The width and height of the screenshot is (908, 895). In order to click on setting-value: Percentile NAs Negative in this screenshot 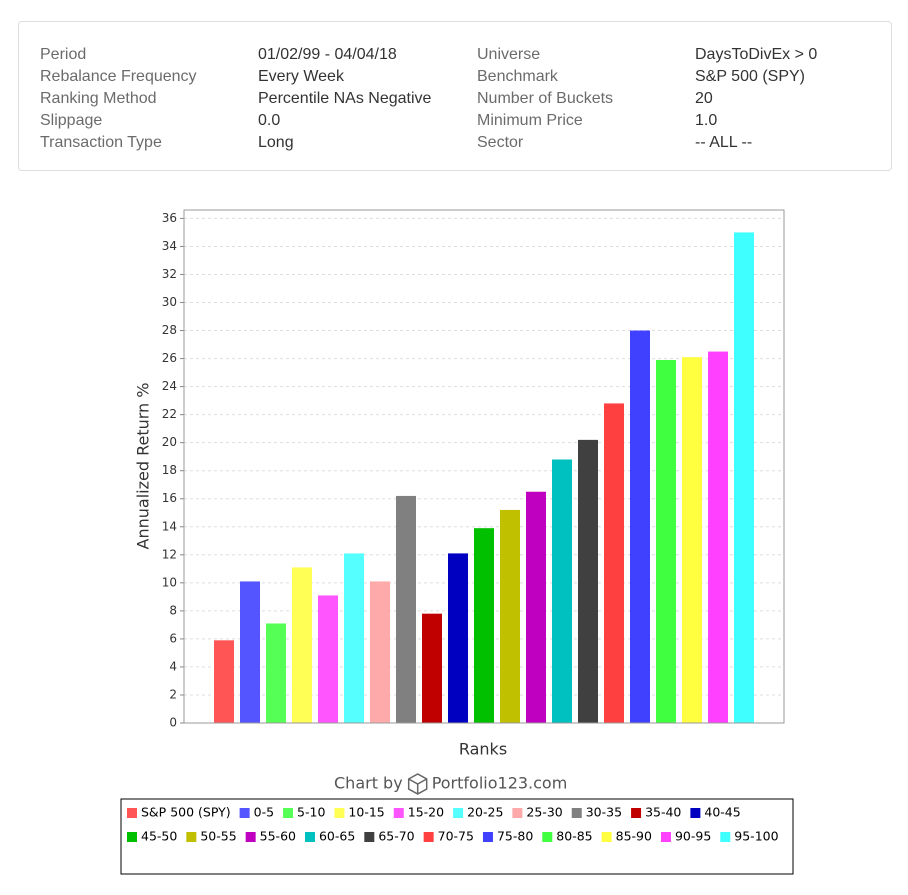, I will do `click(345, 98)`.